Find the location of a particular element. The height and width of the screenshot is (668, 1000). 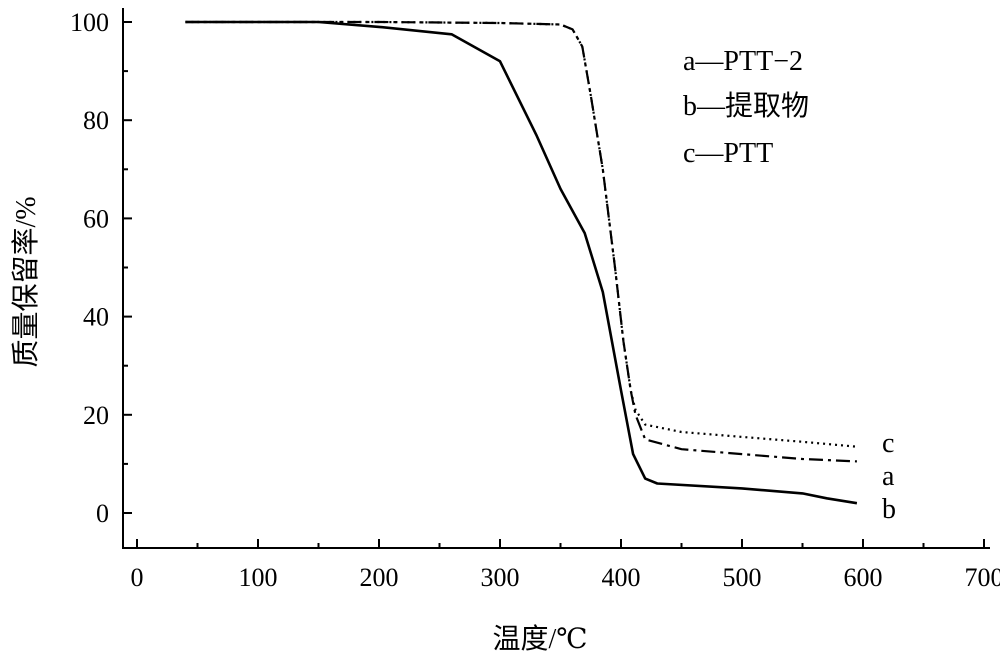

x-tick-label: 400 is located at coordinates (621, 577).